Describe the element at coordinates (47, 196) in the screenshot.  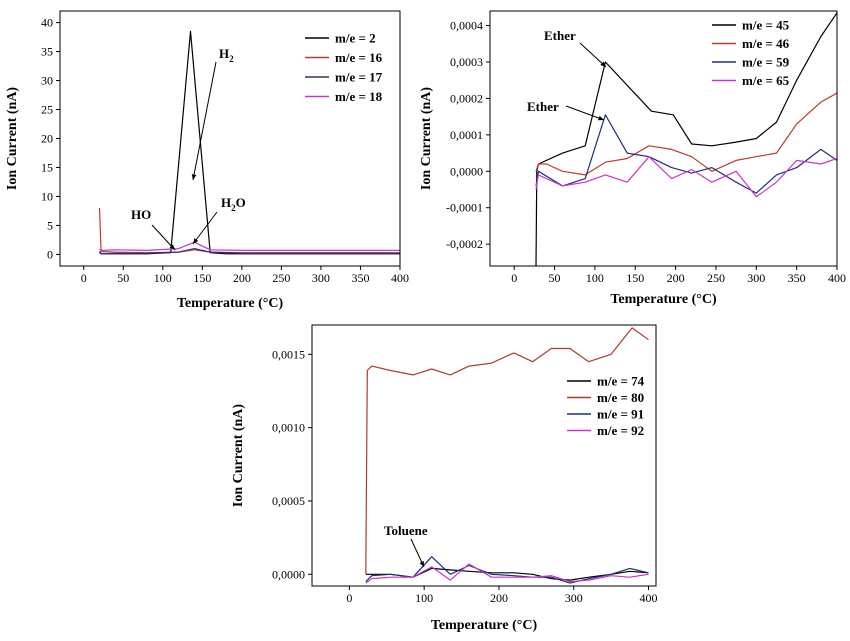
I see `y-tick-label: 10` at that location.